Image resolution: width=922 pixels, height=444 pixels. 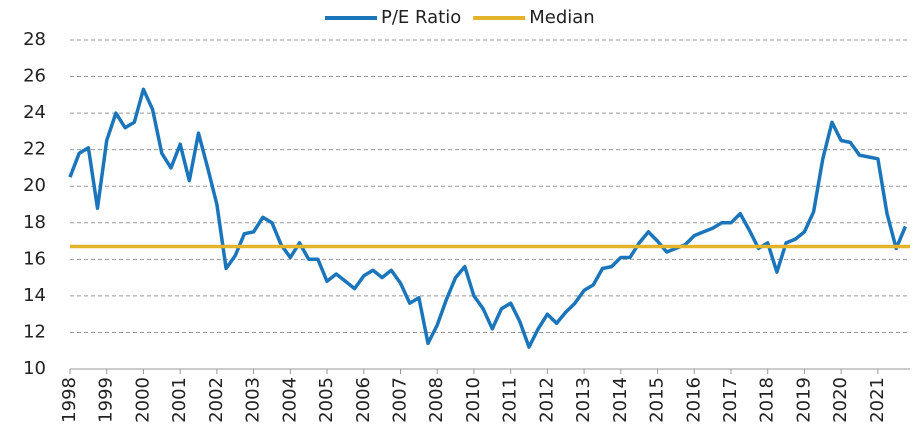 What do you see at coordinates (730, 400) in the screenshot?
I see `x-tick-label: 2017` at bounding box center [730, 400].